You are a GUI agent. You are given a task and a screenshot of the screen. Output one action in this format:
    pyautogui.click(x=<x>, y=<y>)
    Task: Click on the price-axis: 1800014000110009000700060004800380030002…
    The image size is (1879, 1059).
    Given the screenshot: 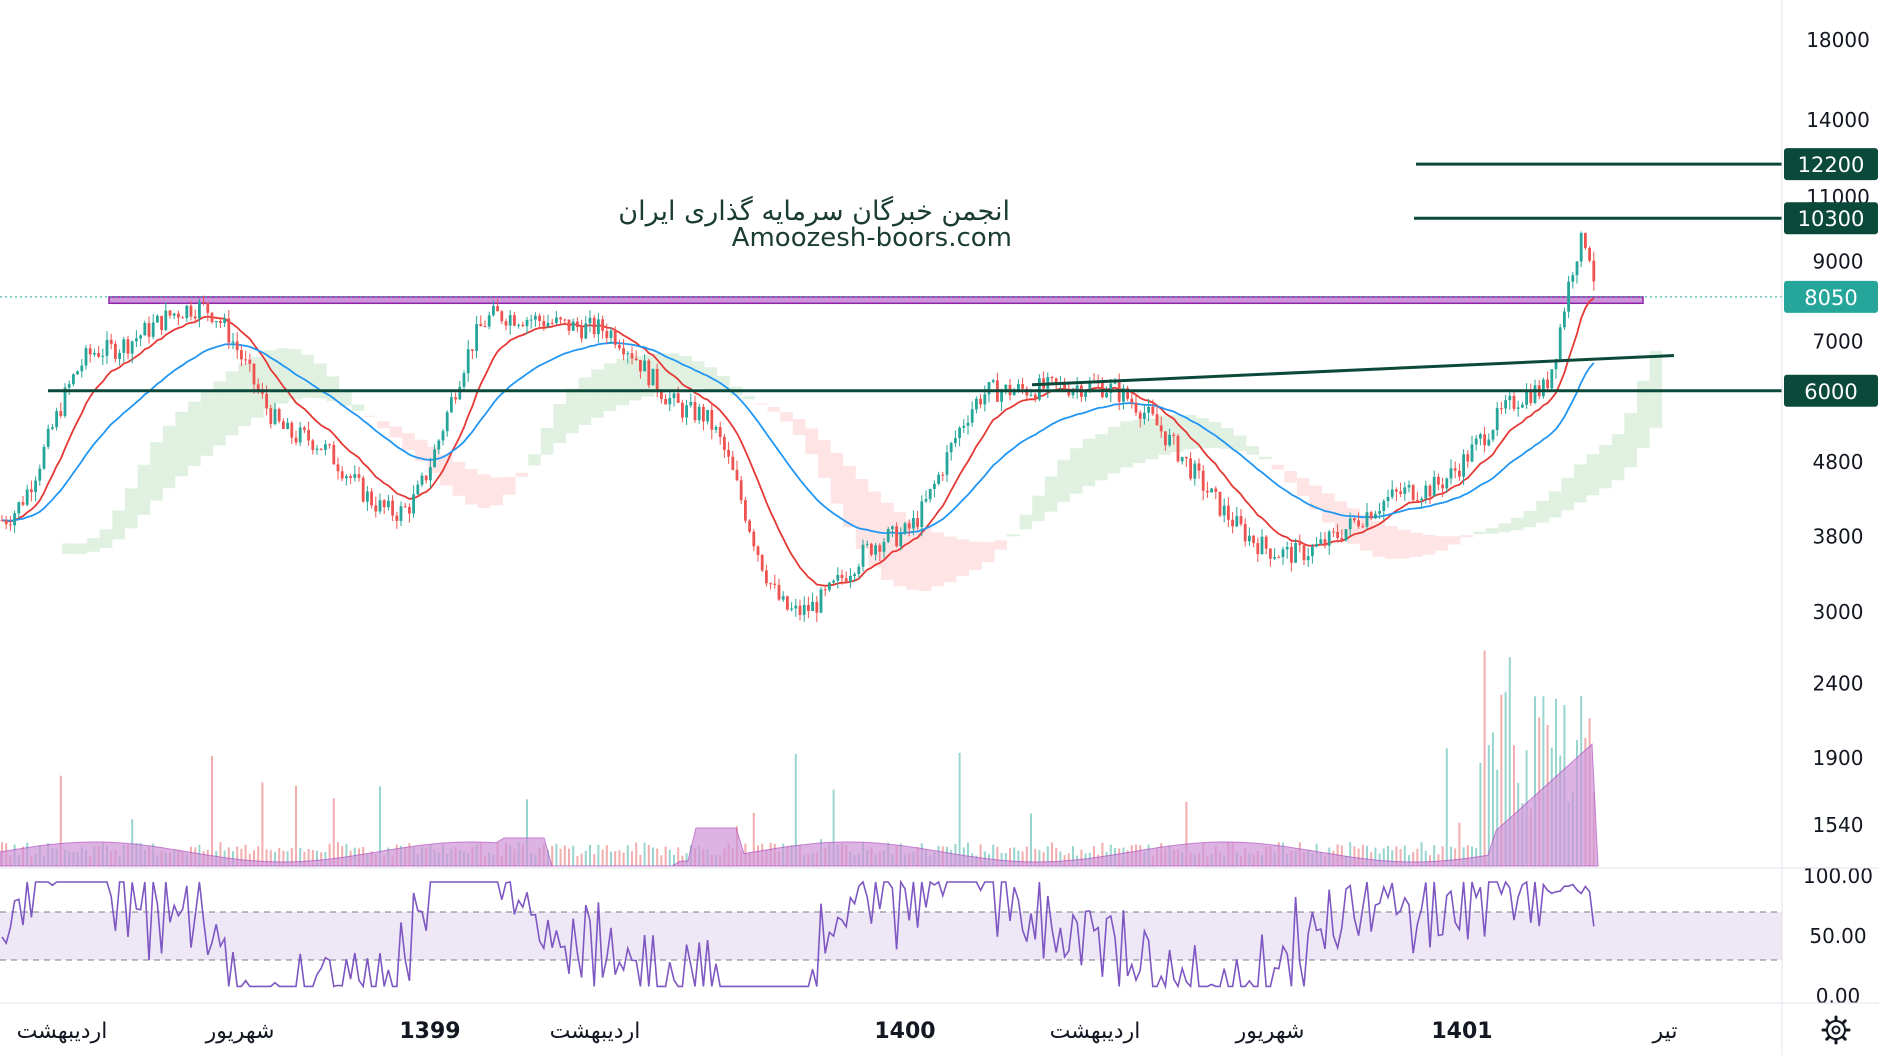 What is the action you would take?
    pyautogui.click(x=1831, y=432)
    